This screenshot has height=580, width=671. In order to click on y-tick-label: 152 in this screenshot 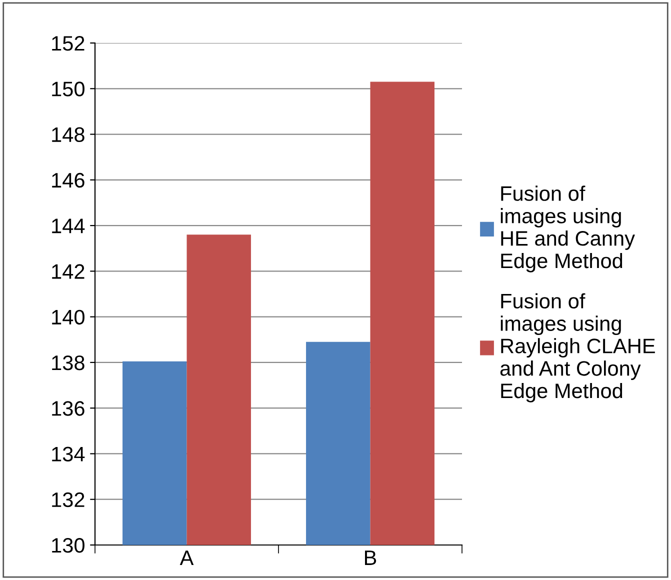, I will do `click(68, 43)`.